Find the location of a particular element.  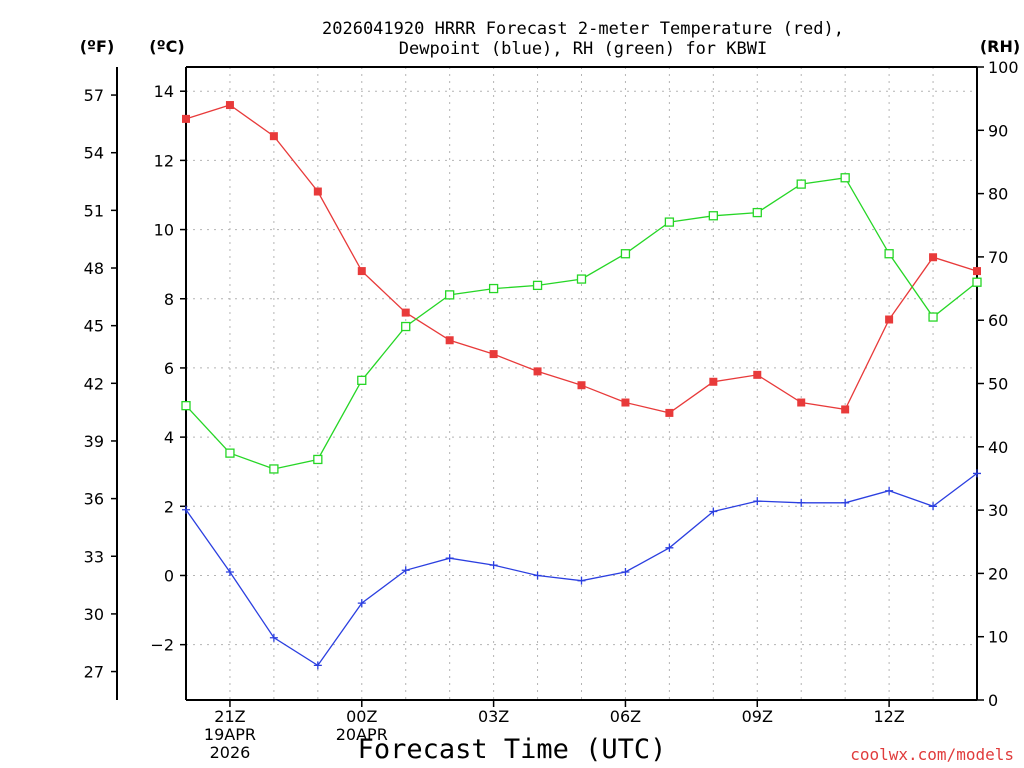

celsius-tick-label: 14 is located at coordinates (164, 91).